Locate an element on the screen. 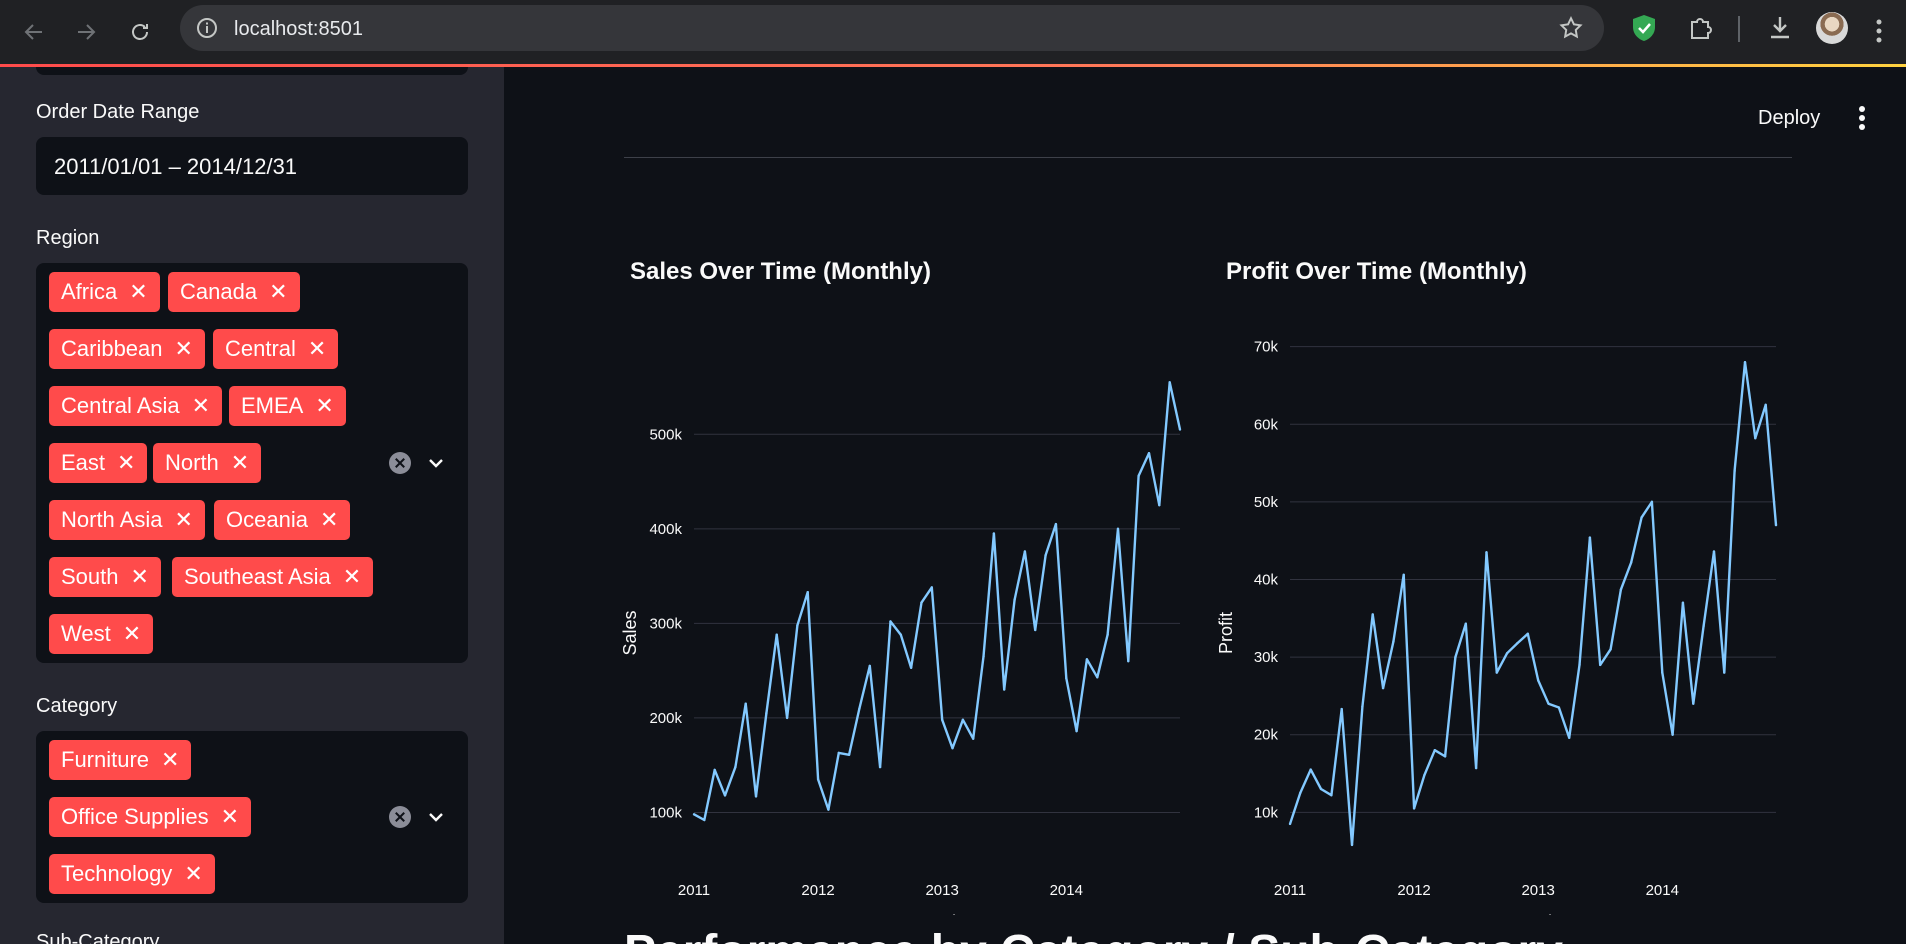 This screenshot has width=1906, height=944. download-icon is located at coordinates (1780, 28).